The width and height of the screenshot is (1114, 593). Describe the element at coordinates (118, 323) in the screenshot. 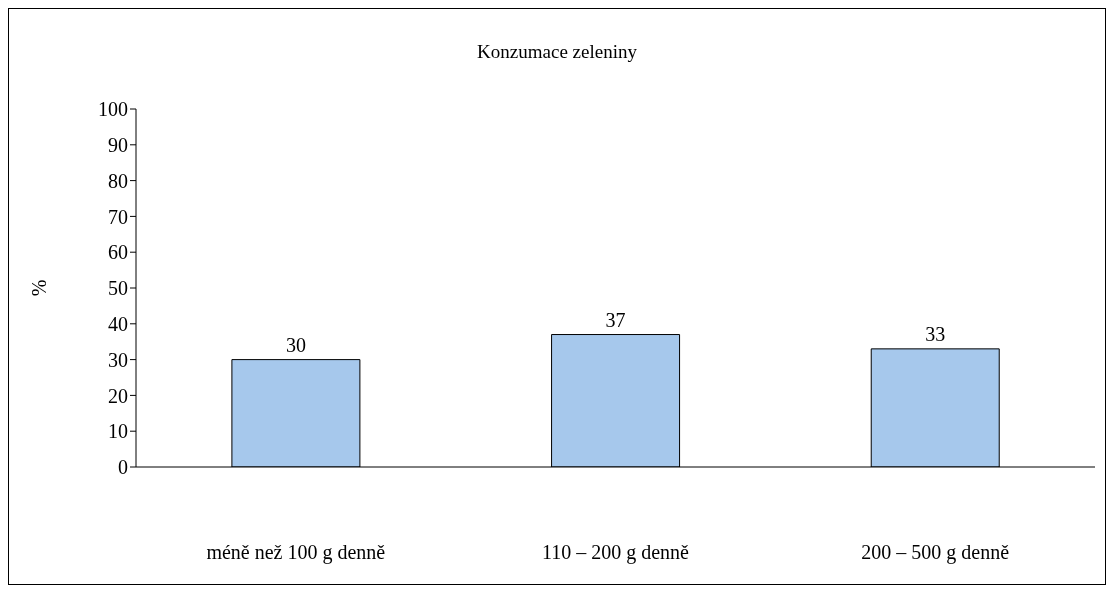

I see `y-tick-label: 40` at that location.